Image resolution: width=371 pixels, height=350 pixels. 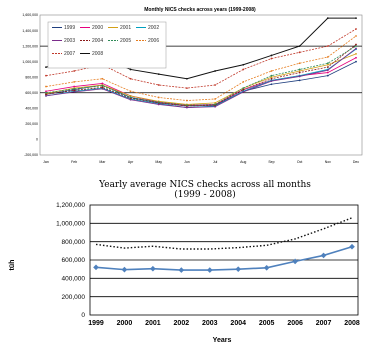 What do you see at coordinates (74, 162) in the screenshot?
I see `monthly-xtick-label: Feb` at bounding box center [74, 162].